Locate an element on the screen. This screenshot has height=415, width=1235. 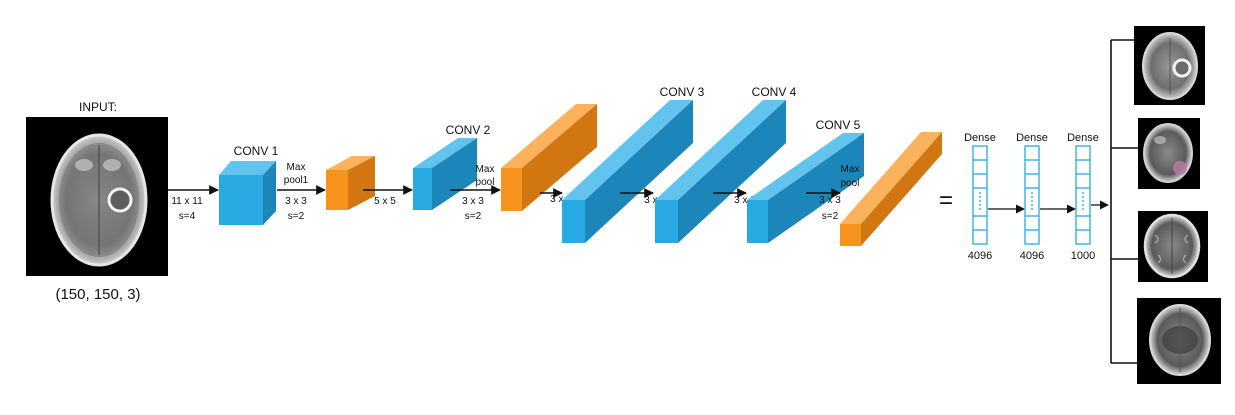
conv3-kernel: 3 x 3 is located at coordinates (561, 199).